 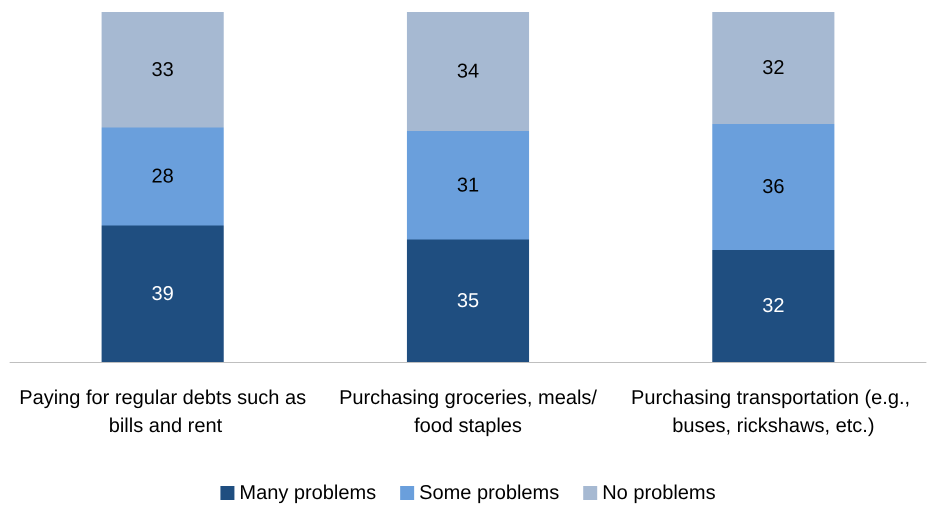 I want to click on data-label: 39, so click(x=163, y=293).